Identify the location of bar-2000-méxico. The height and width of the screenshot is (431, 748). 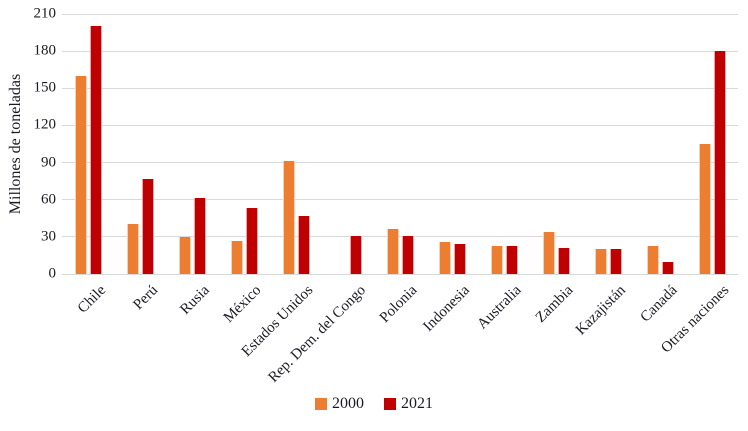
(236, 257).